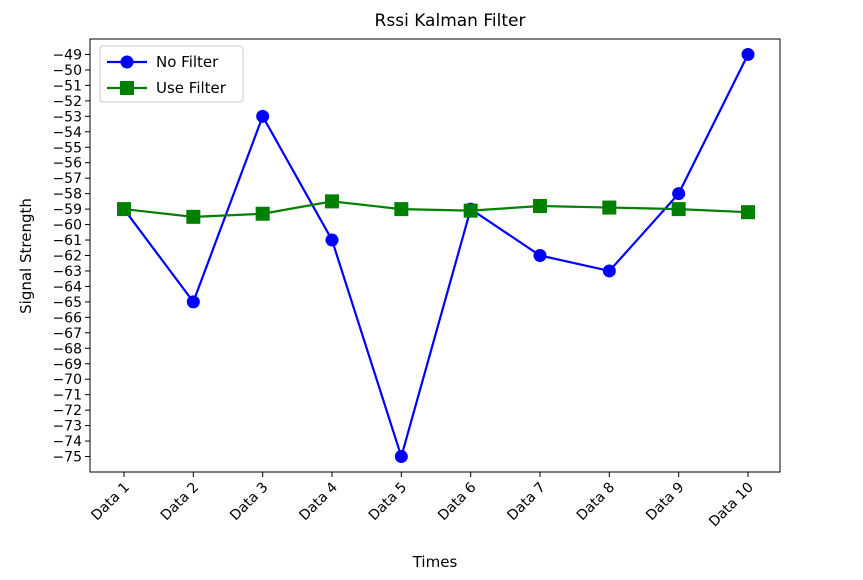 Image resolution: width=863 pixels, height=580 pixels. Describe the element at coordinates (67, 427) in the screenshot. I see `y-tick-label: −73` at that location.